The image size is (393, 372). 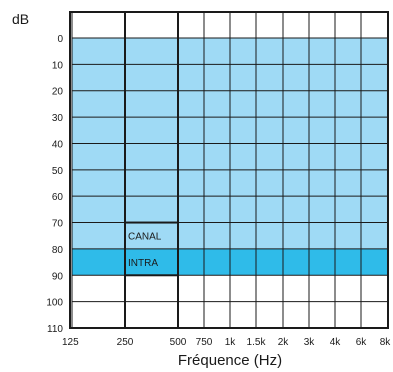 I want to click on annotation-canal: CANAL, so click(x=145, y=237).